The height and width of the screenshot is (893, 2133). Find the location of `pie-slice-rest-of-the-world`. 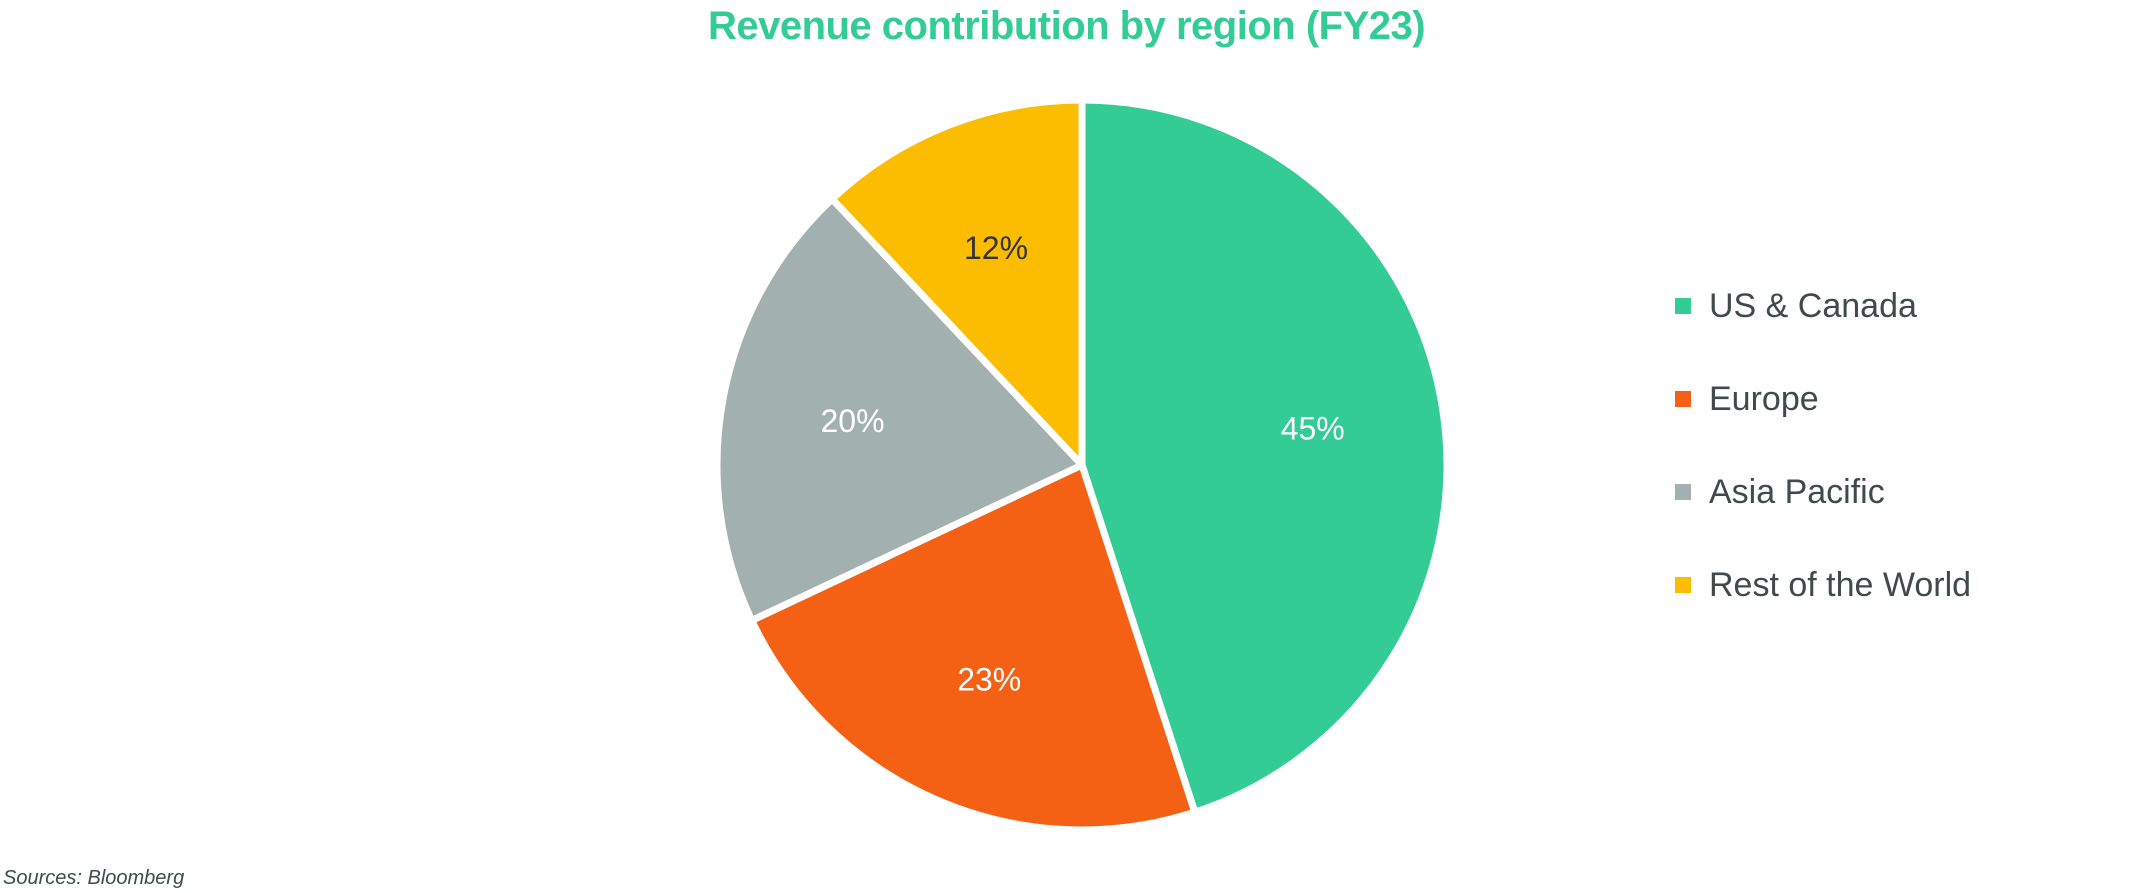

pie-slice-rest-of-the-world is located at coordinates (957, 282).